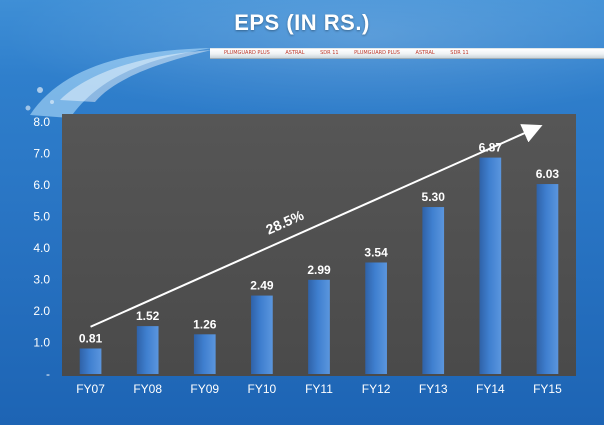 The width and height of the screenshot is (604, 425). Describe the element at coordinates (204, 354) in the screenshot. I see `bar-fy09` at that location.